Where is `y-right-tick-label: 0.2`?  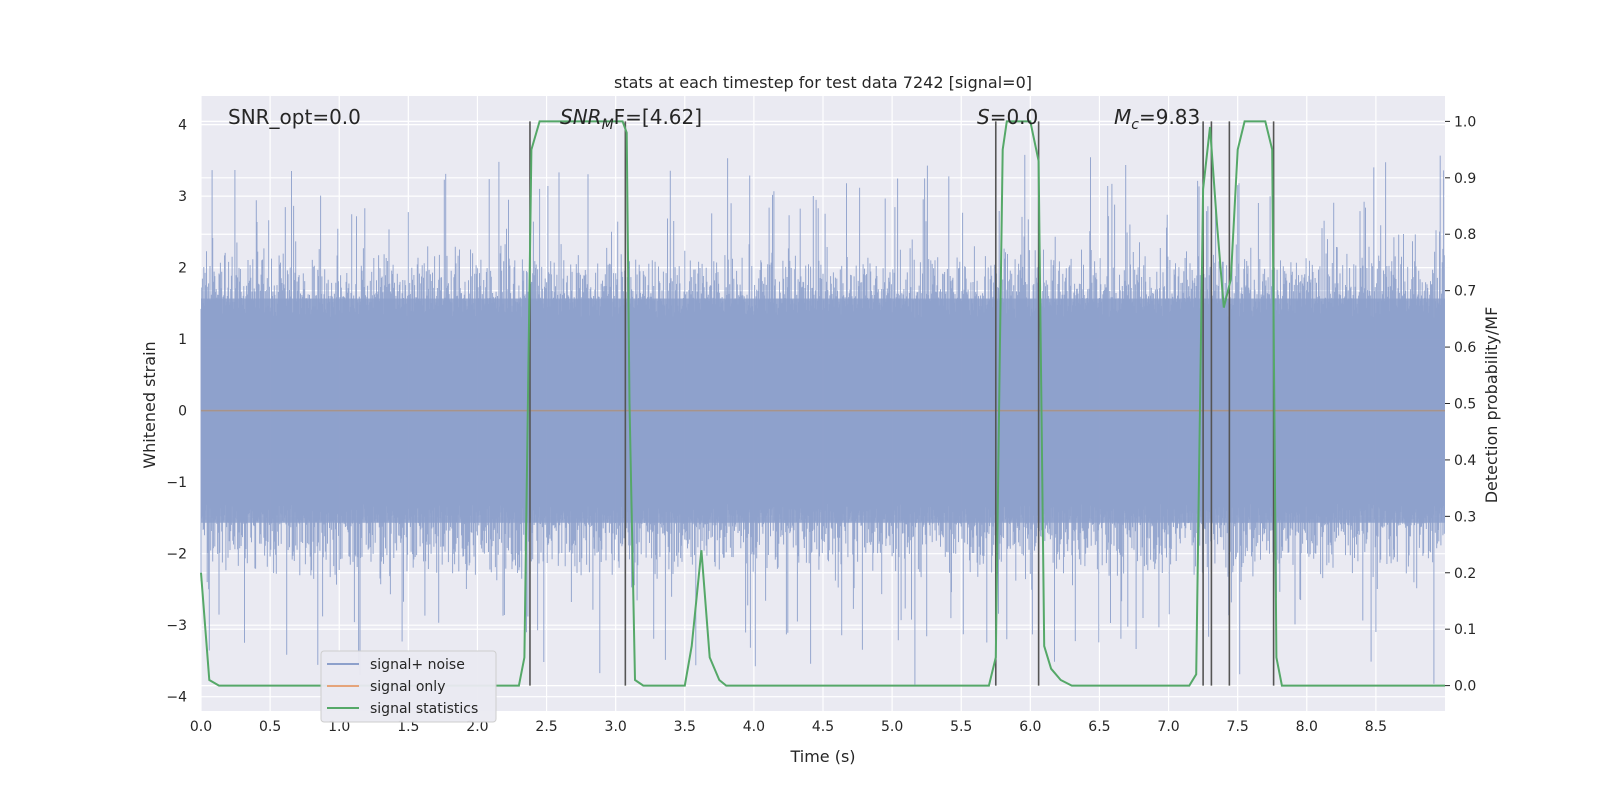 y-right-tick-label: 0.2 is located at coordinates (1465, 574).